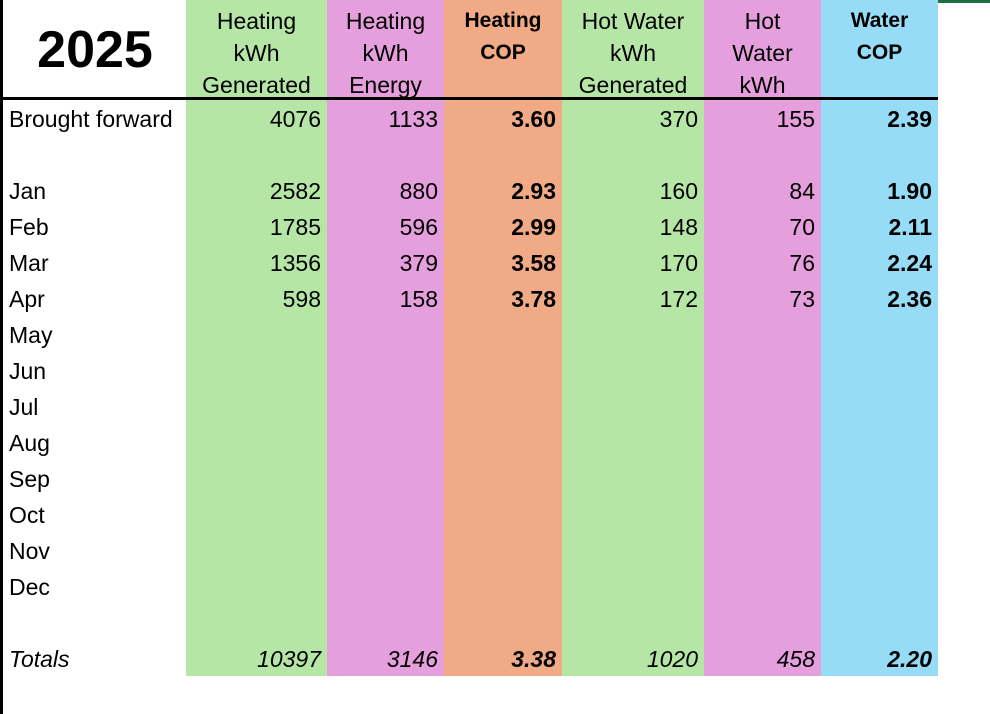 The height and width of the screenshot is (714, 990). Describe the element at coordinates (29, 443) in the screenshot. I see `row-label: Aug` at that location.